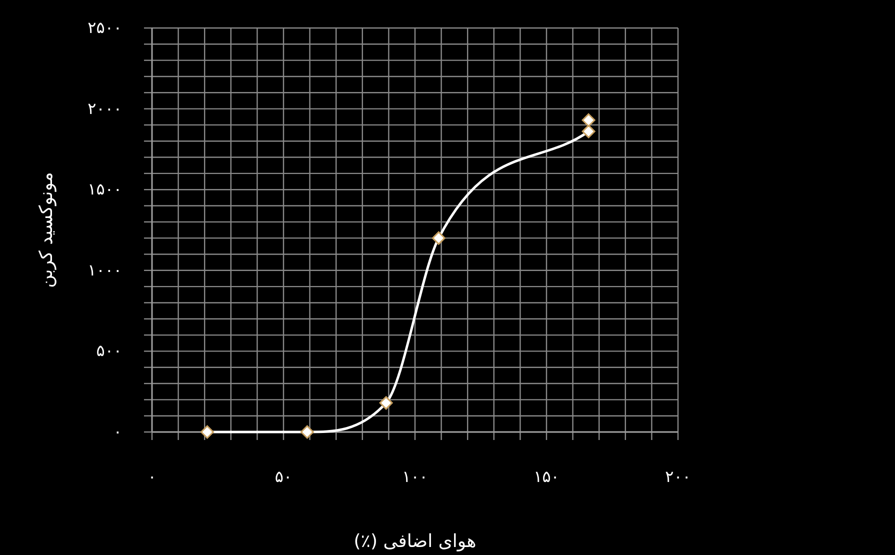 This screenshot has width=895, height=555. I want to click on y-tick-label: ۰, so click(117, 431).